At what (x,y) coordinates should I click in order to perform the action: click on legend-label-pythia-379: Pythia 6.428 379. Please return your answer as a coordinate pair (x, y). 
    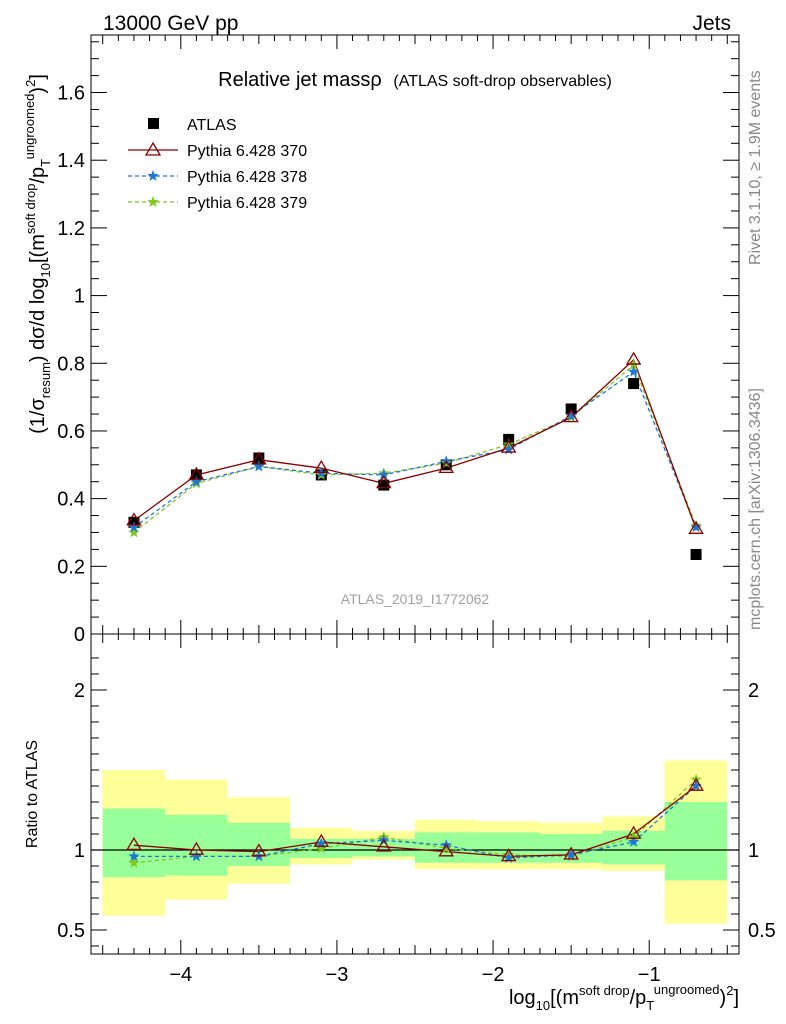
    Looking at the image, I should click on (247, 203).